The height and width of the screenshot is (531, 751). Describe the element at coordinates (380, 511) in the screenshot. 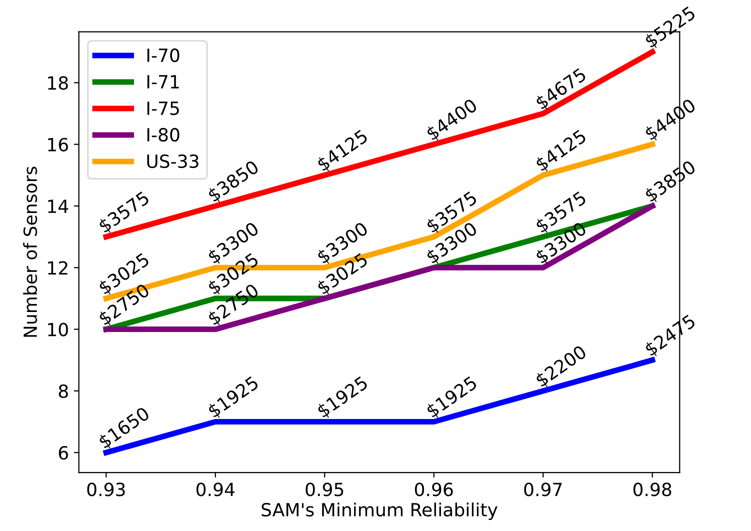

I see `x-axis-title: SAM's Minimum Reliability` at that location.